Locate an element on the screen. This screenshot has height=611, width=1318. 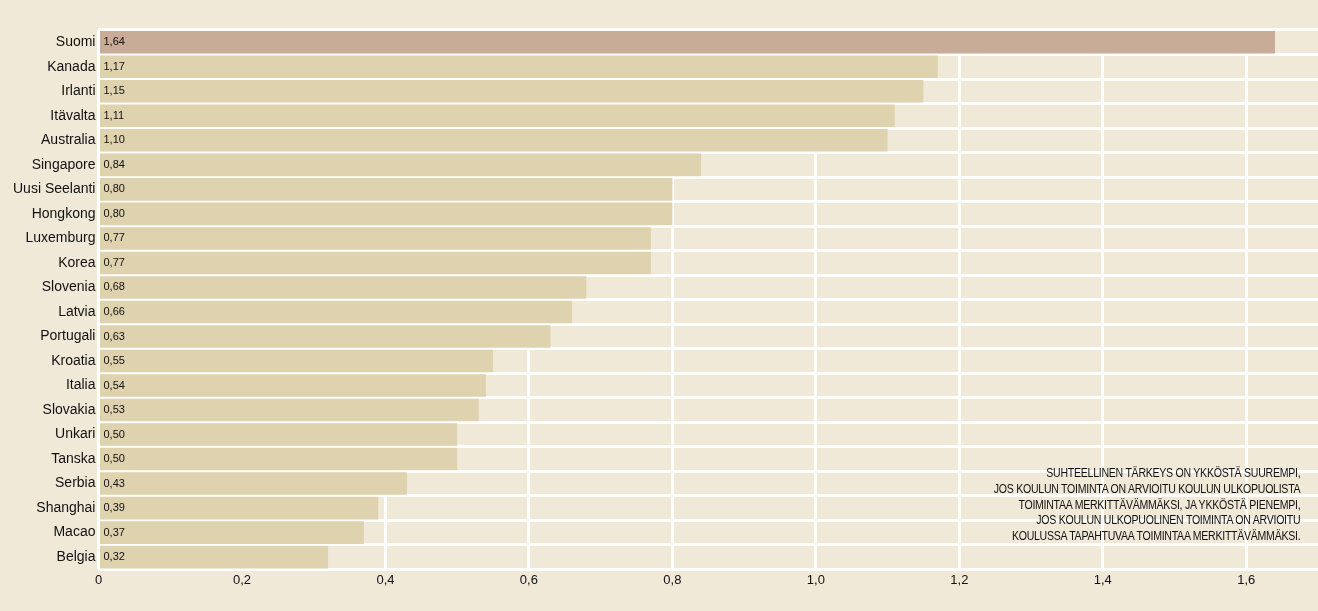
x-tick-label: 0,4 is located at coordinates (385, 579).